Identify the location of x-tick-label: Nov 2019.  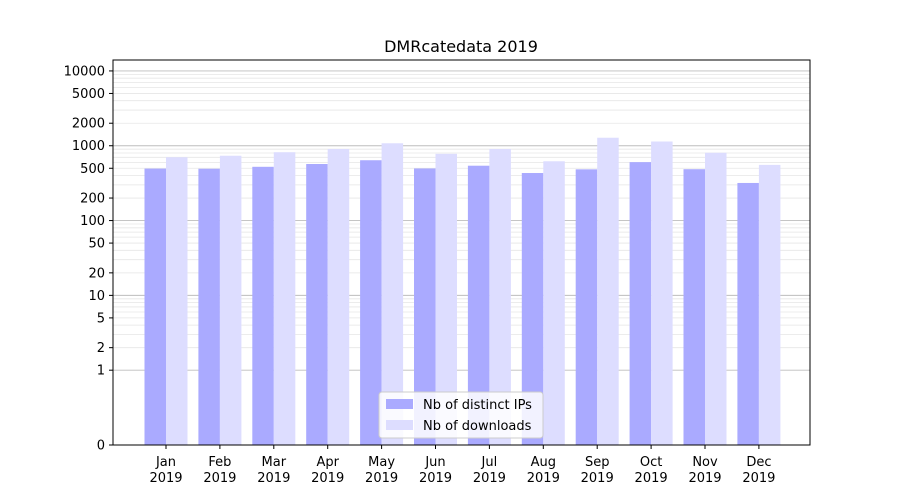
(704, 470).